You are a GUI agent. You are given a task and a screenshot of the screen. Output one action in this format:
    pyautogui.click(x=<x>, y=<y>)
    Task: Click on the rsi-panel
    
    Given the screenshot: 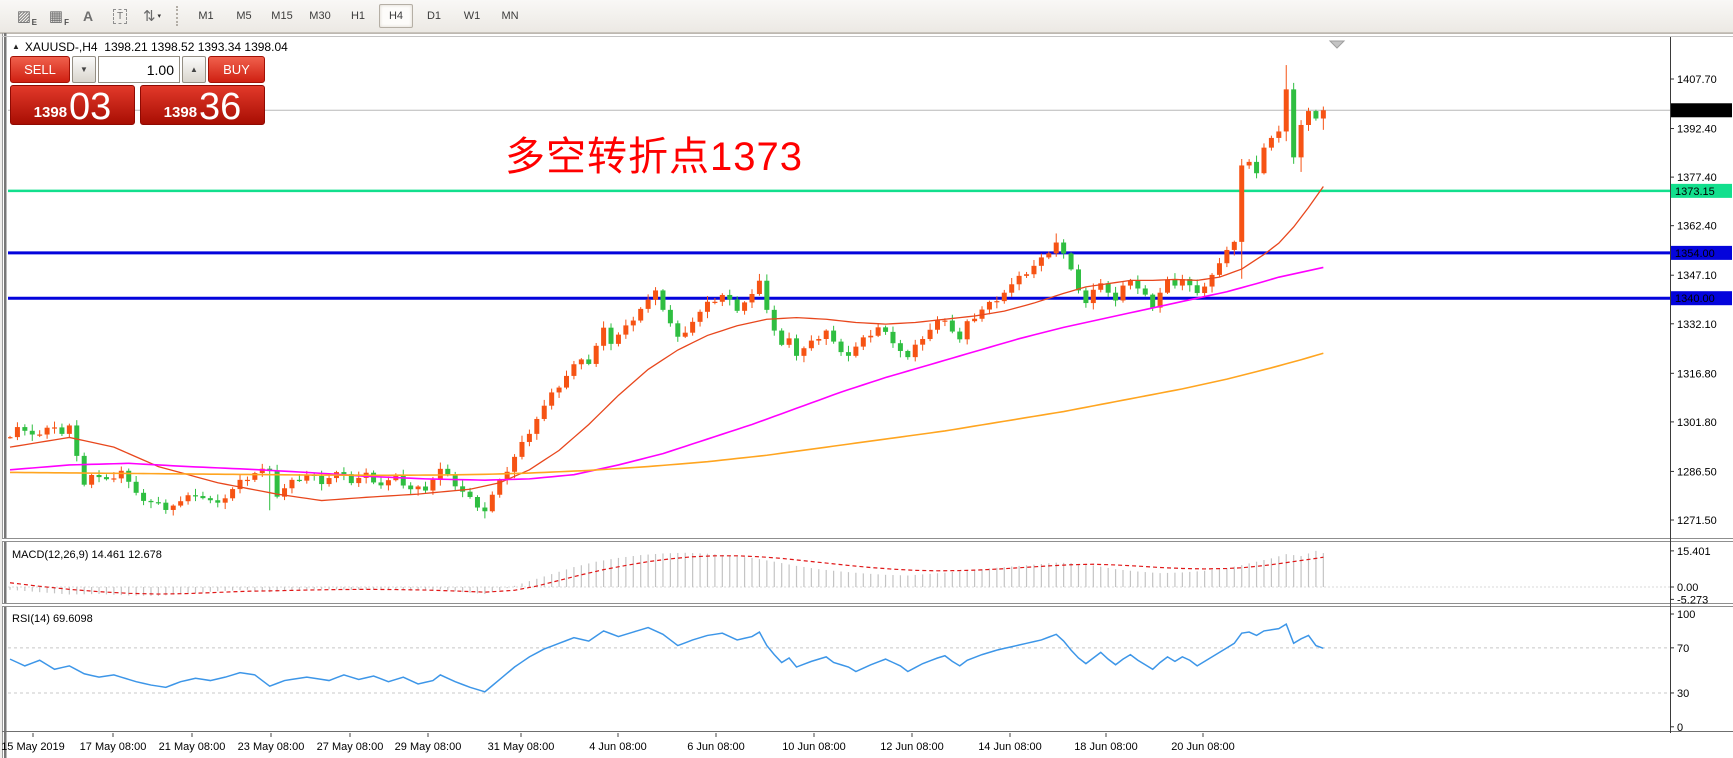 What is the action you would take?
    pyautogui.click(x=839, y=658)
    